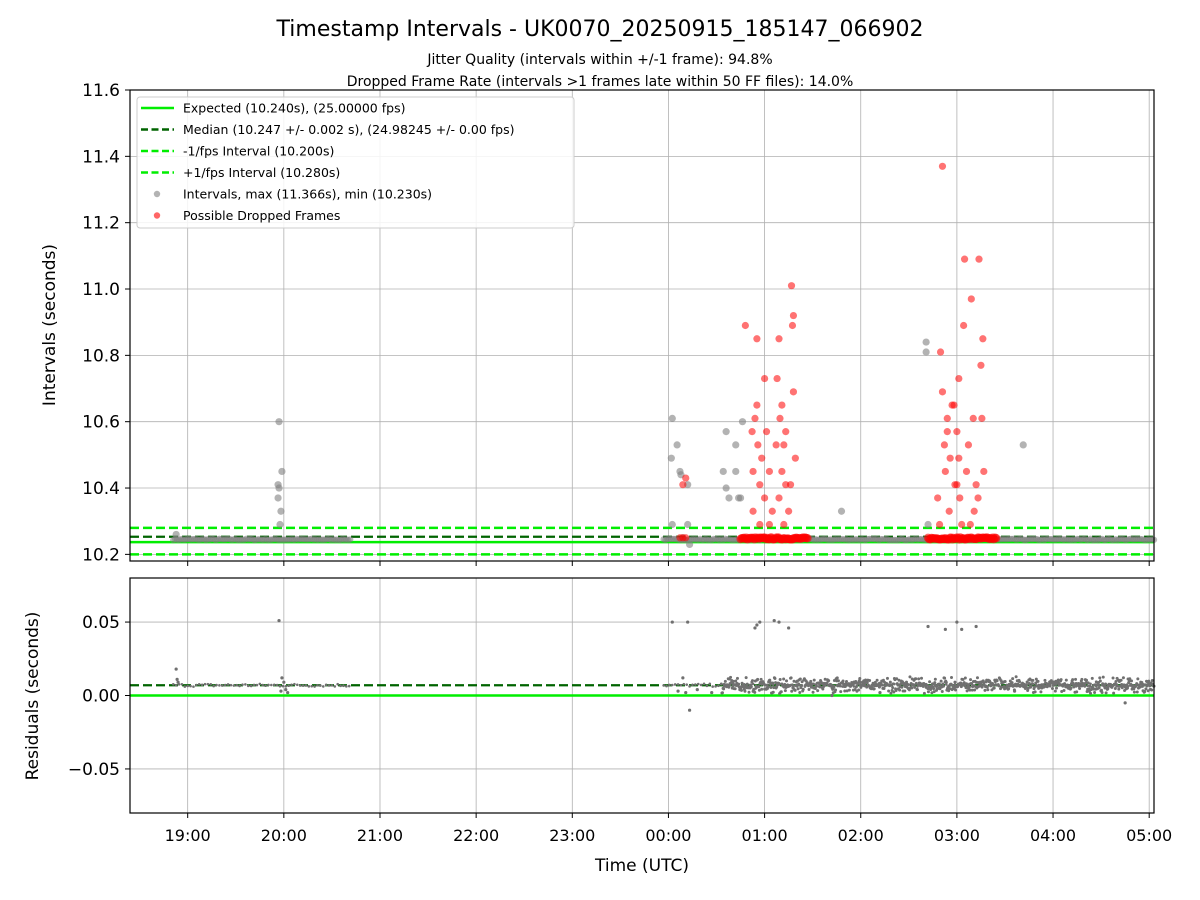 The height and width of the screenshot is (900, 1200). What do you see at coordinates (307, 194) in the screenshot?
I see `legend-label: Intervals, max (11.366s), min (10.230s)` at bounding box center [307, 194].